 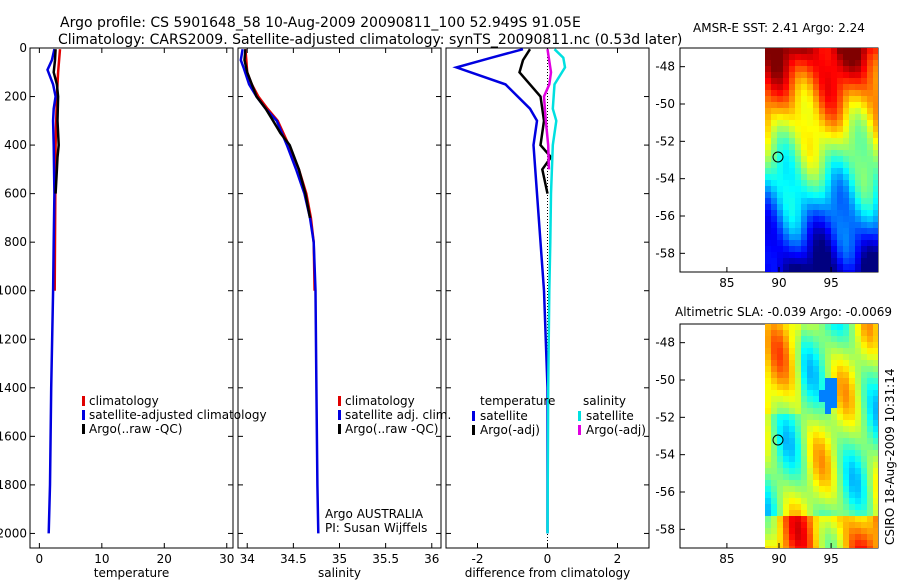 I want to click on annotation-text: Argo AUSTRALIA, so click(x=374, y=514).